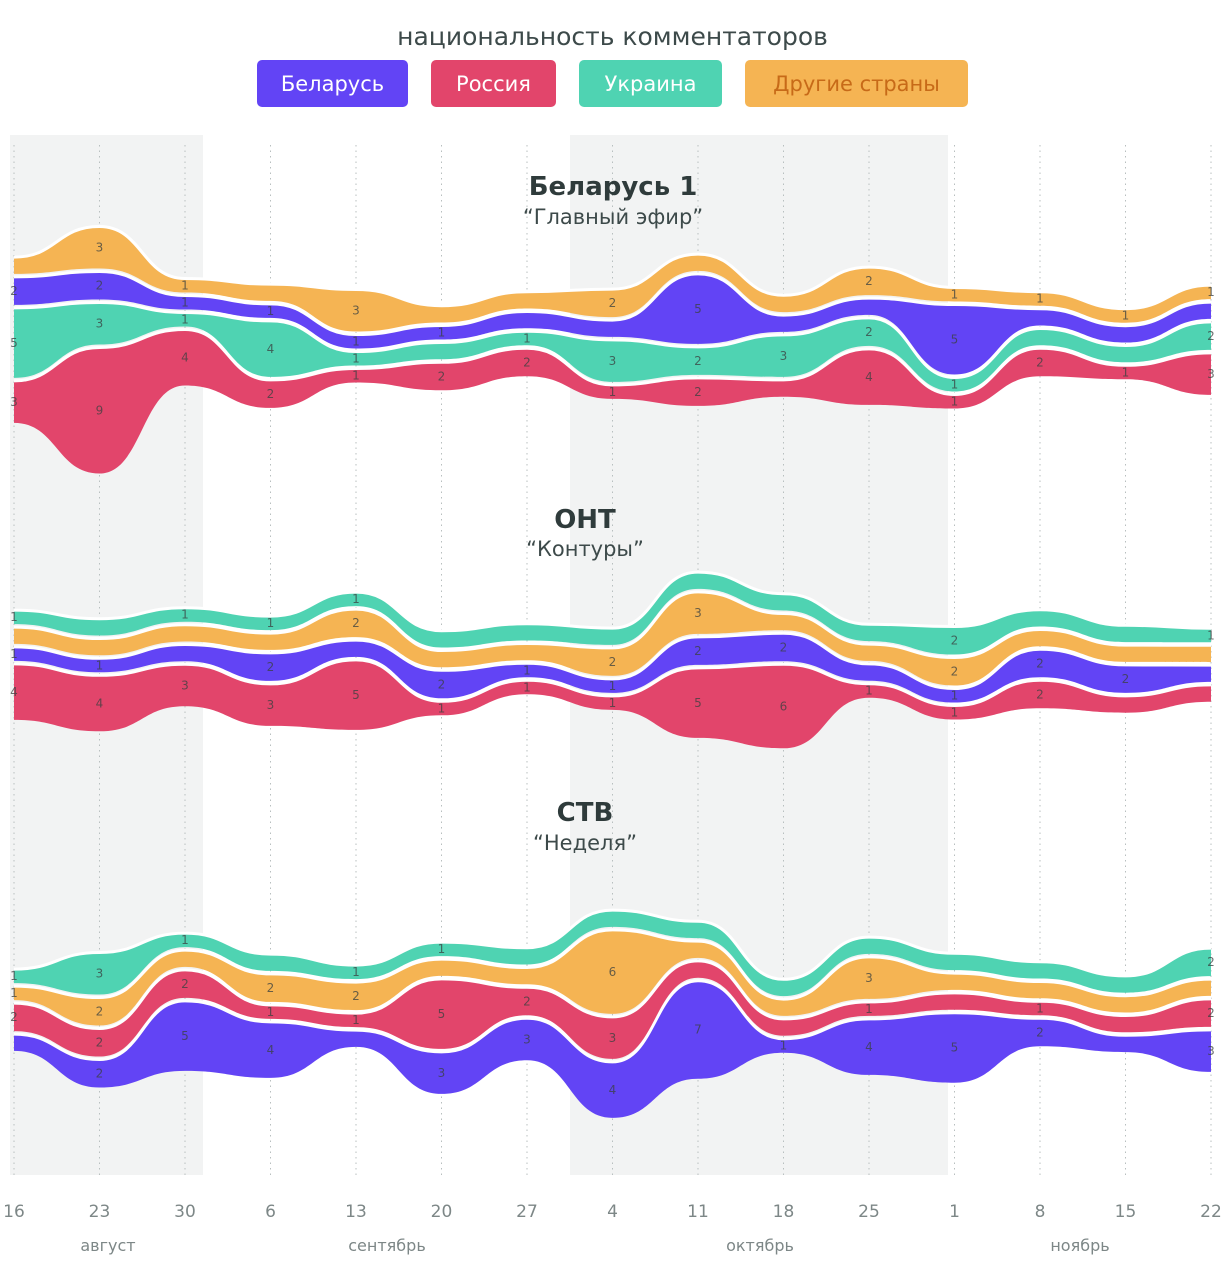 This screenshot has height=1280, width=1225. I want to click on legend-other: Другие страны, so click(856, 83).